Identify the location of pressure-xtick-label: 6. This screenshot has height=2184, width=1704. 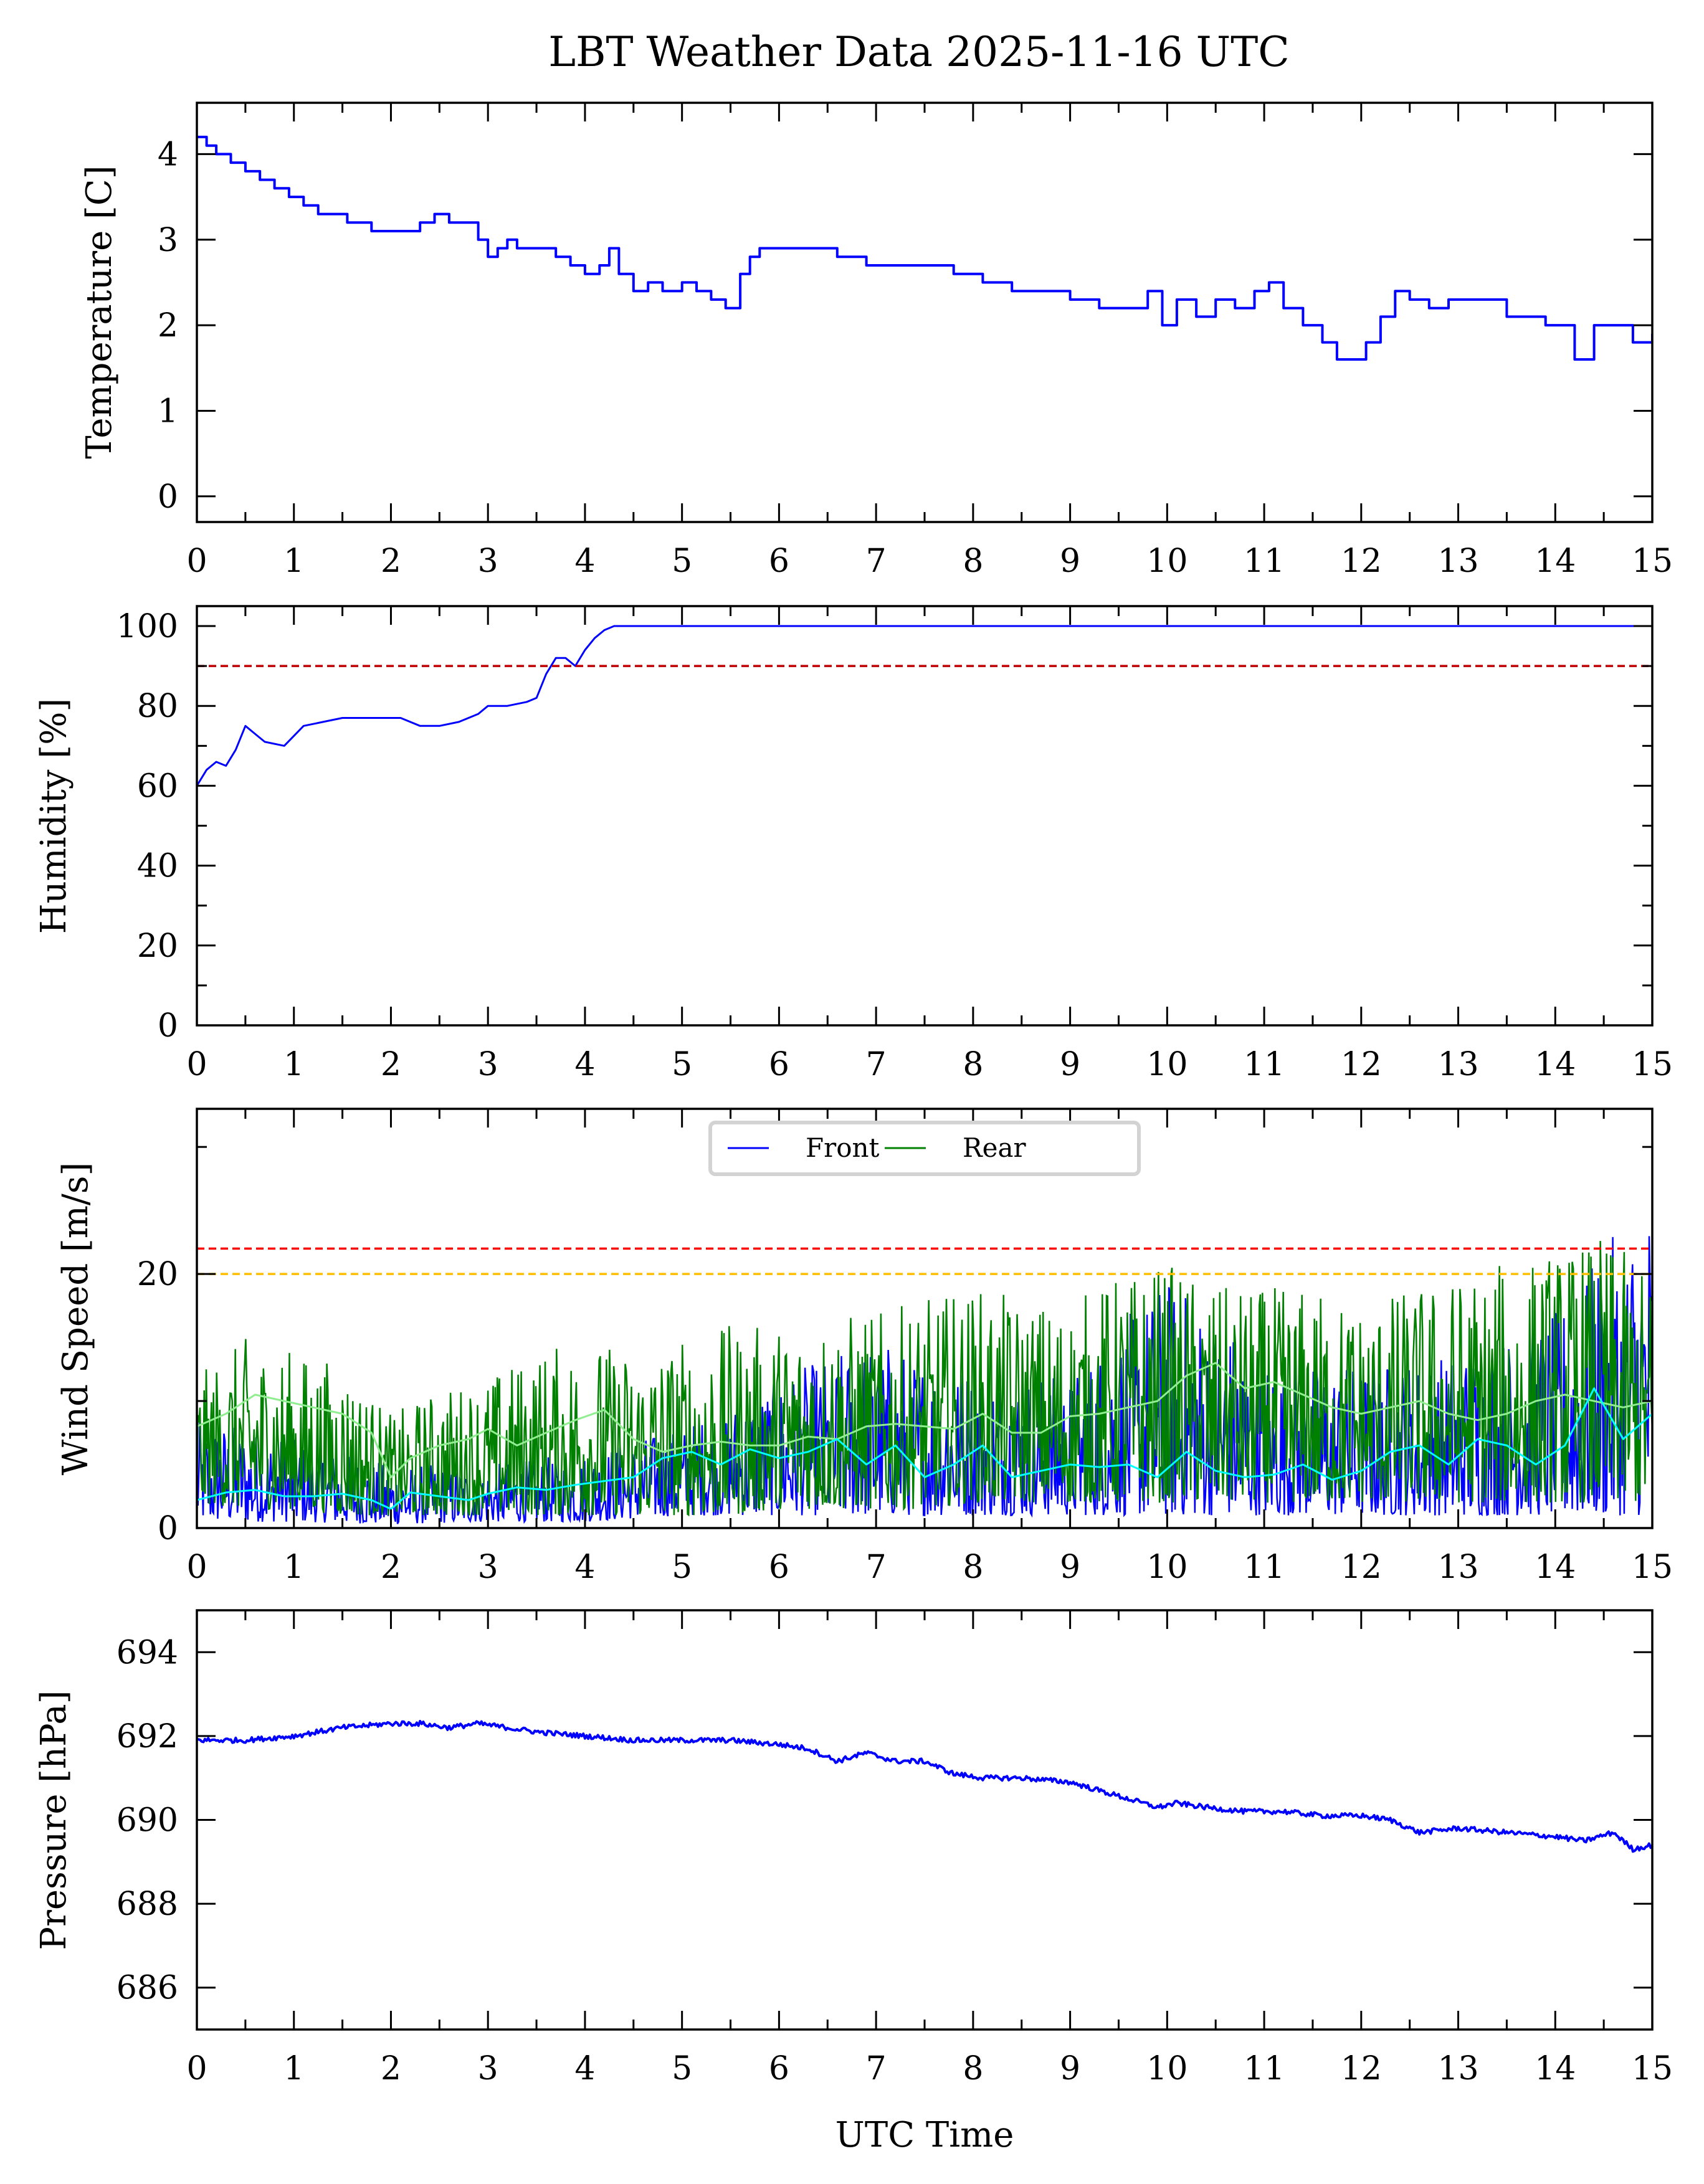
(779, 2068).